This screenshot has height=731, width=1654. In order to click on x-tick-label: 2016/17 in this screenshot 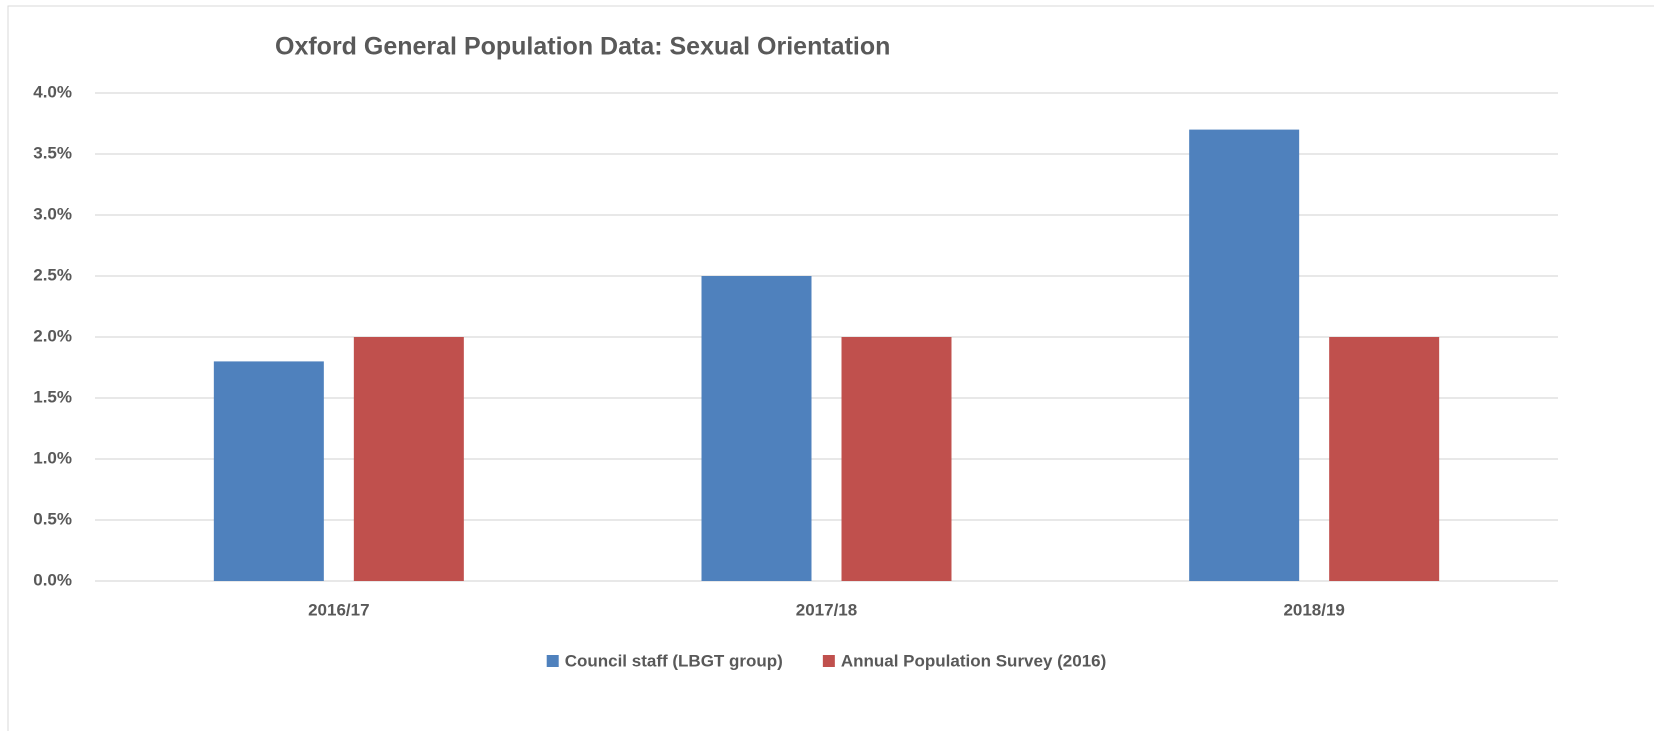, I will do `click(338, 609)`.